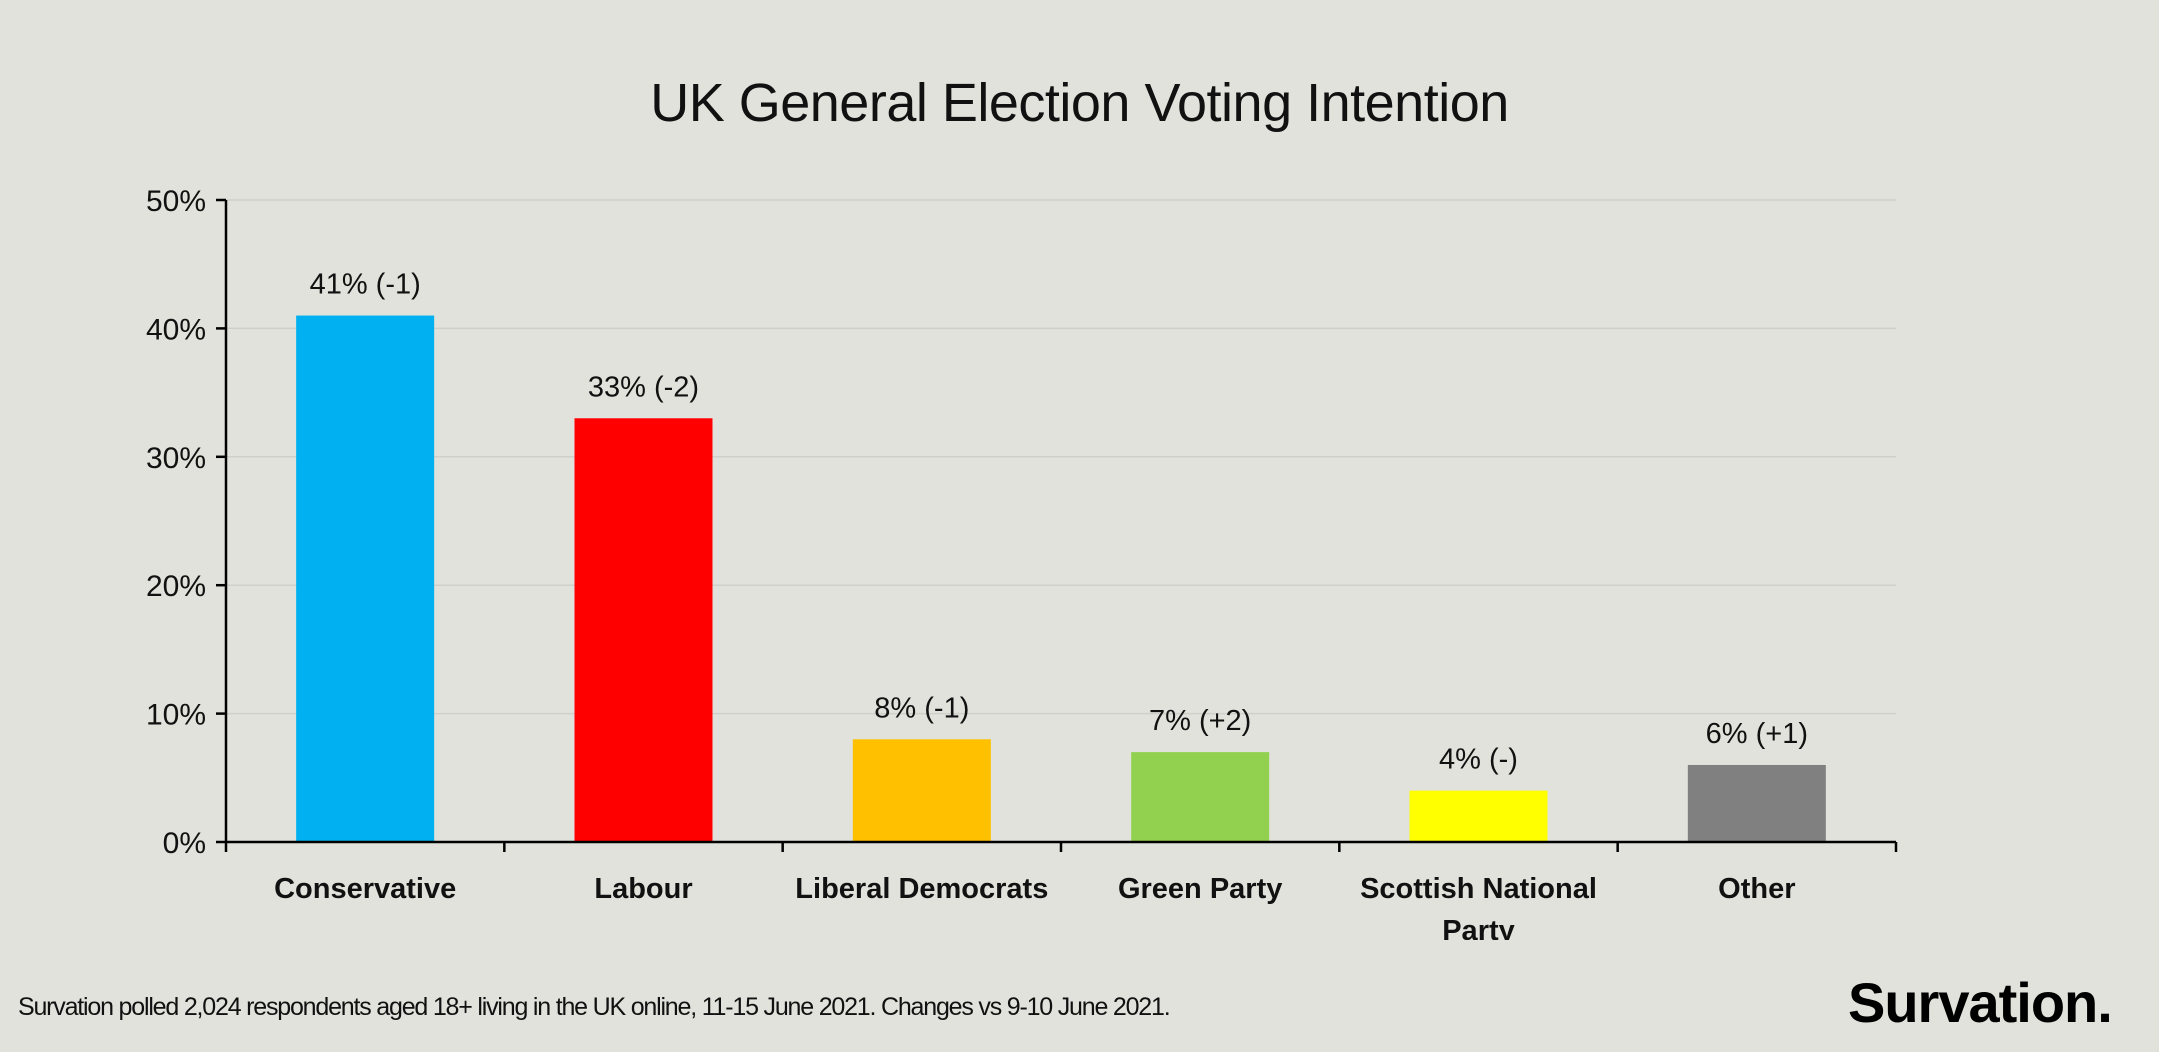 The width and height of the screenshot is (2159, 1052). Describe the element at coordinates (643, 630) in the screenshot. I see `bar-labour` at that location.